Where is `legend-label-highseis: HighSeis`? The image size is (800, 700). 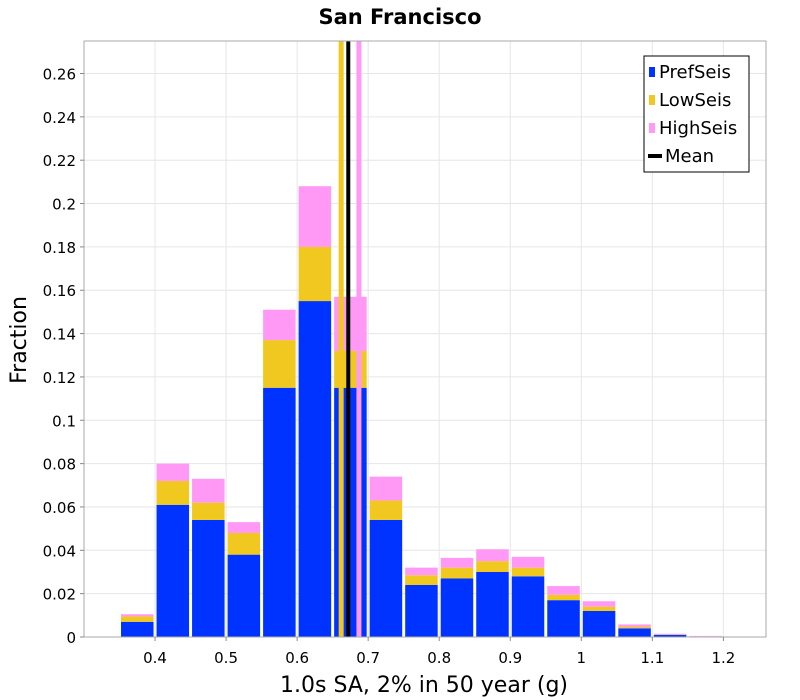 legend-label-highseis: HighSeis is located at coordinates (698, 128).